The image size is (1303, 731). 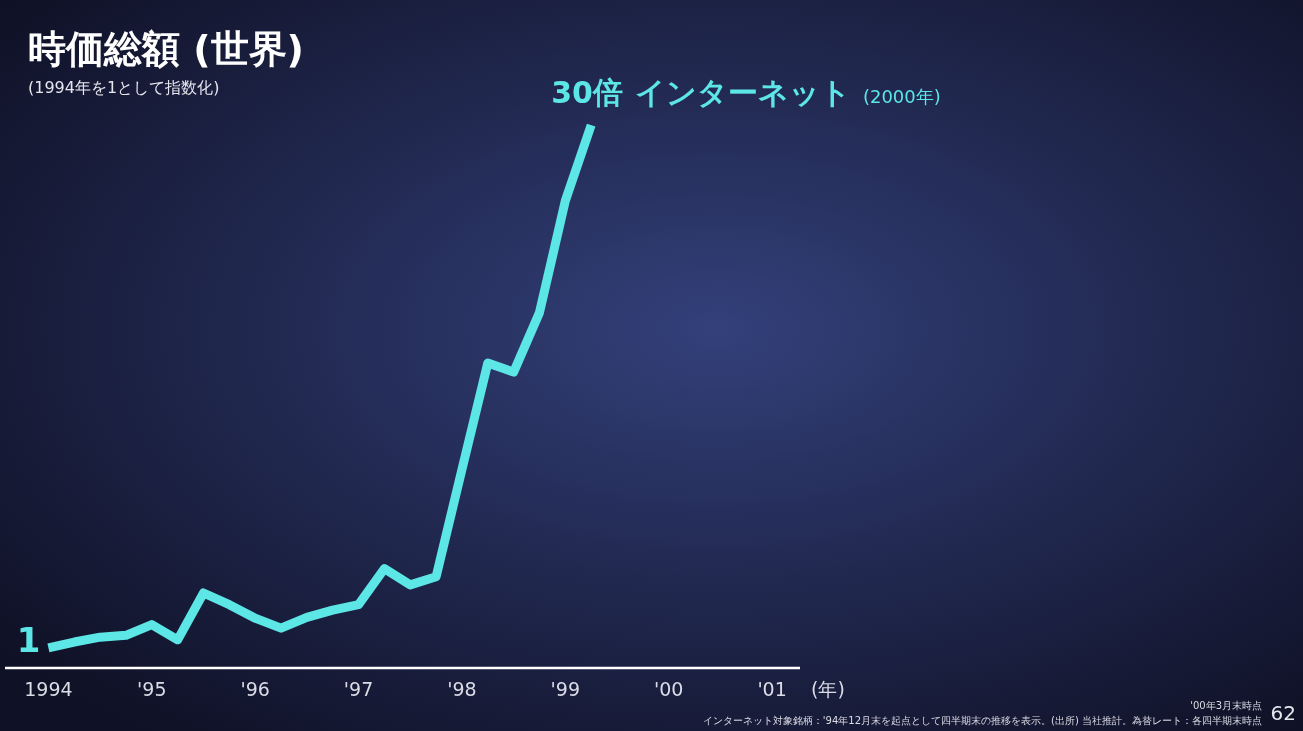 What do you see at coordinates (565, 689) in the screenshot?
I see `x-tick-label: '99` at bounding box center [565, 689].